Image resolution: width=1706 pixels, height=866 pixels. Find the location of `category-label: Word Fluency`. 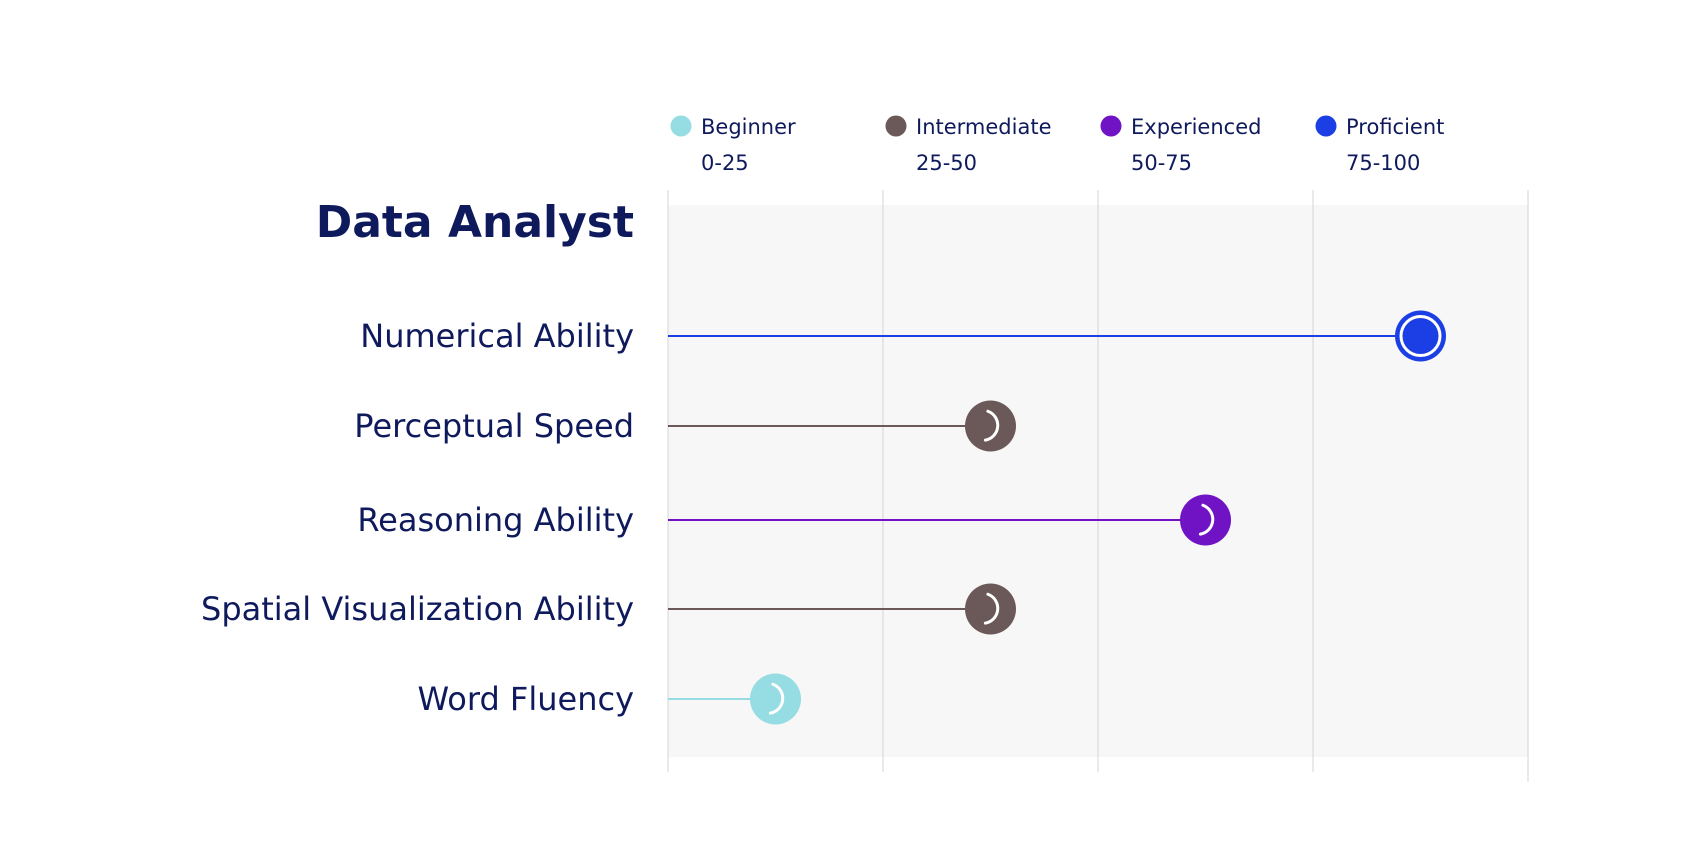

category-label: Word Fluency is located at coordinates (526, 699).